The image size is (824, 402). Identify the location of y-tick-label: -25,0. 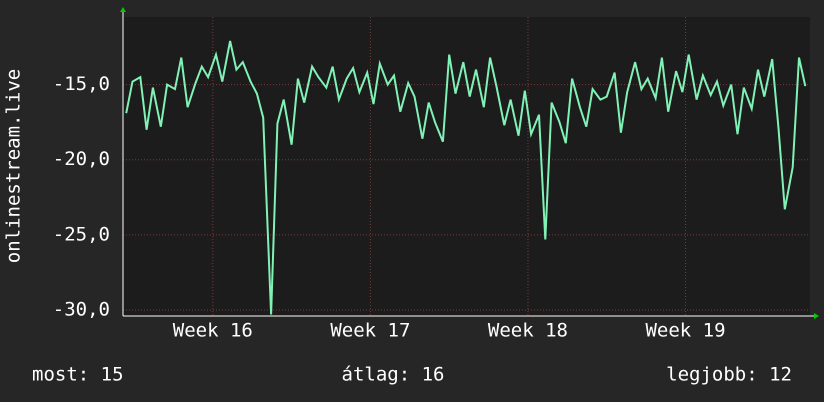
(81, 234).